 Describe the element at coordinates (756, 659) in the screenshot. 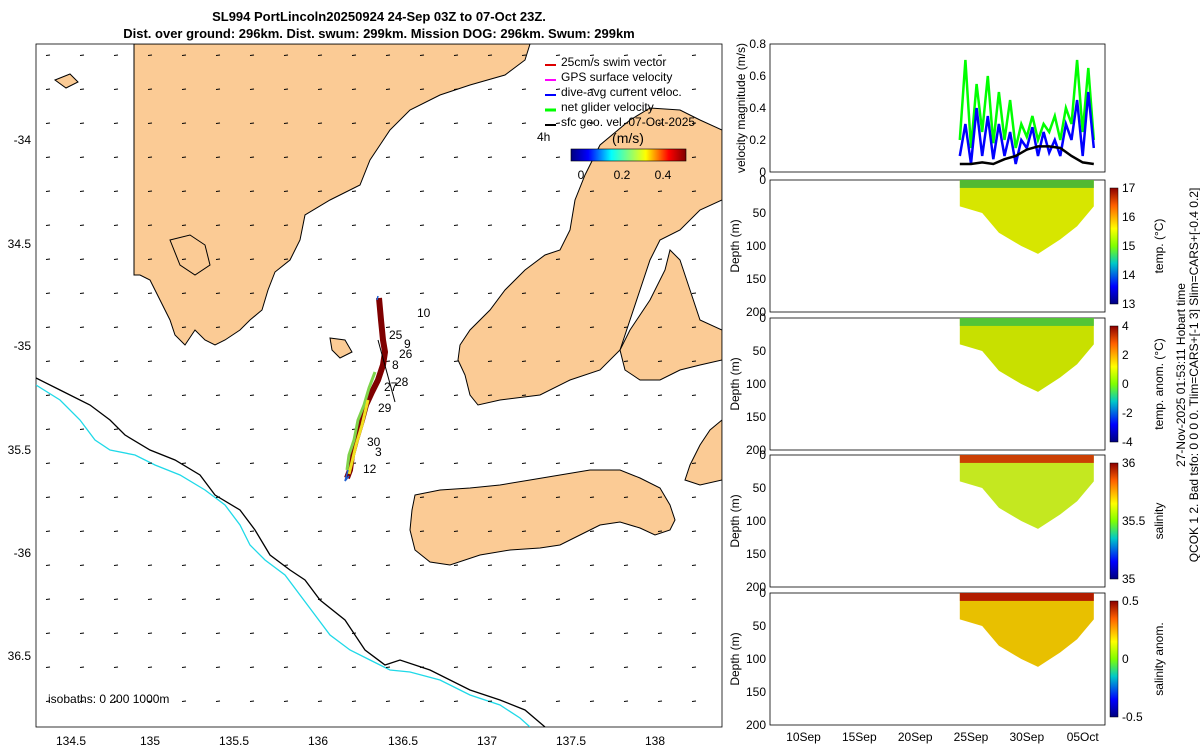

I see `y-tick-label: 100` at that location.